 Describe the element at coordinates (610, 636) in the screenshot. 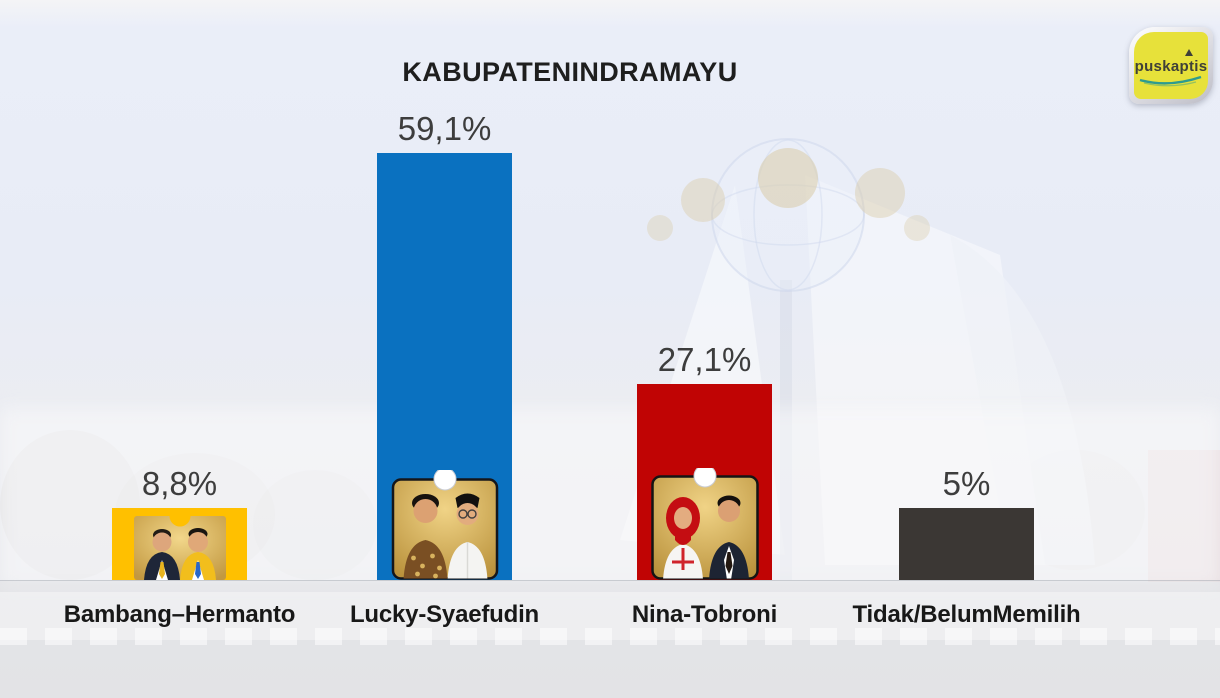

I see `background-fence` at that location.